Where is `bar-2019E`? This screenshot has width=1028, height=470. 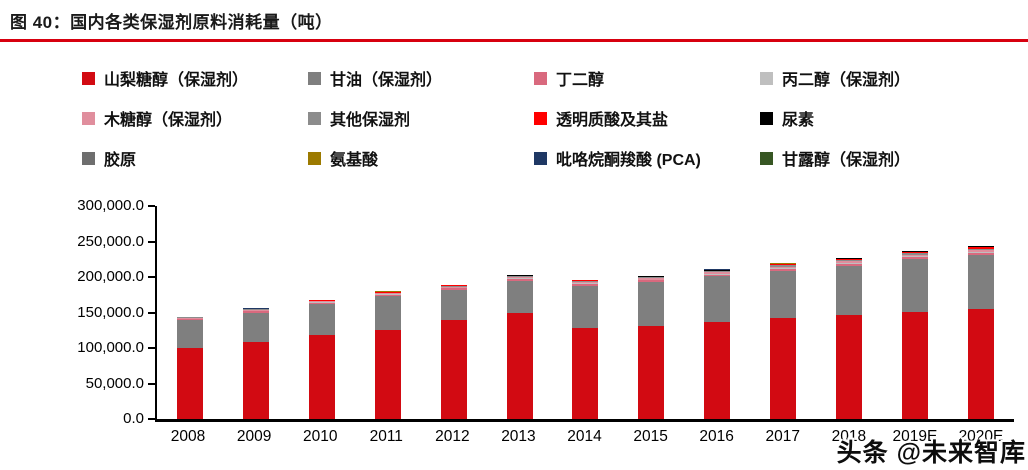
bar-2019E is located at coordinates (915, 334).